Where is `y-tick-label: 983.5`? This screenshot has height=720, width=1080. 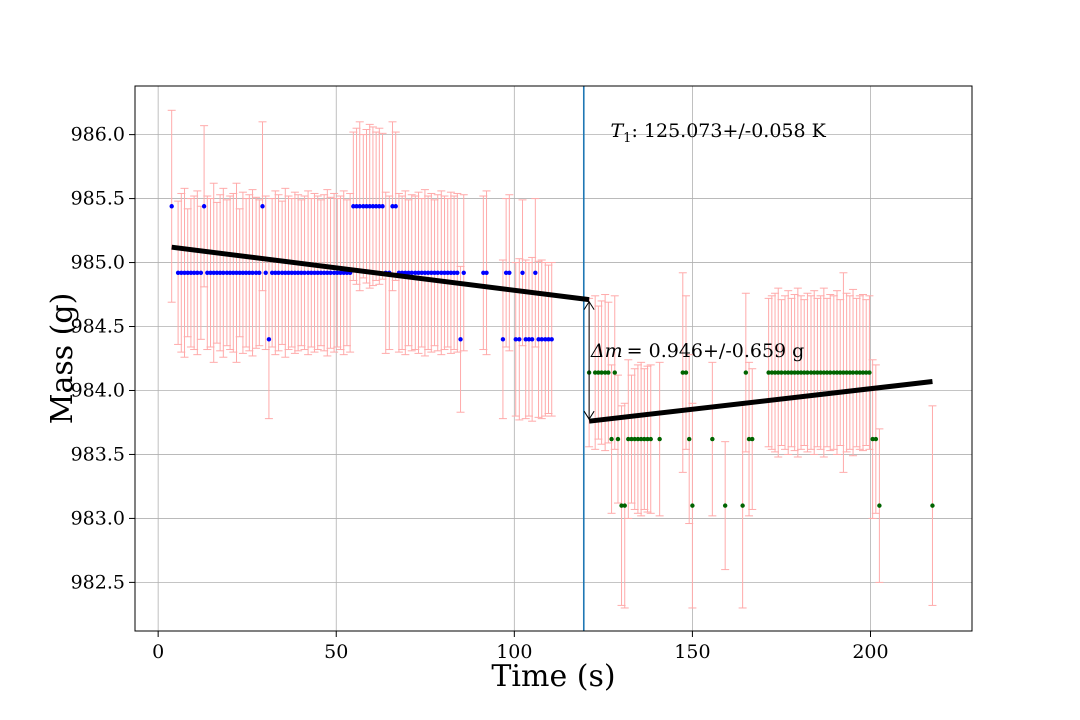
y-tick-label: 983.5 is located at coordinates (98, 454).